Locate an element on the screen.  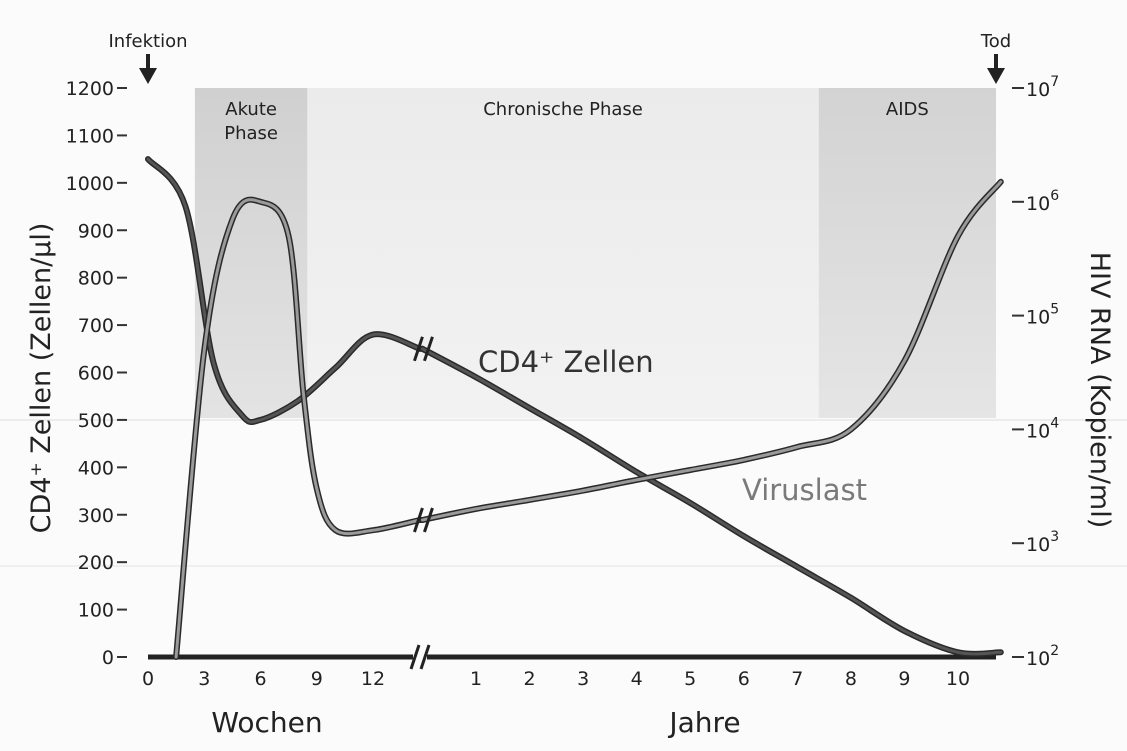
y2-tick-exponent: 7 is located at coordinates (1054, 82).